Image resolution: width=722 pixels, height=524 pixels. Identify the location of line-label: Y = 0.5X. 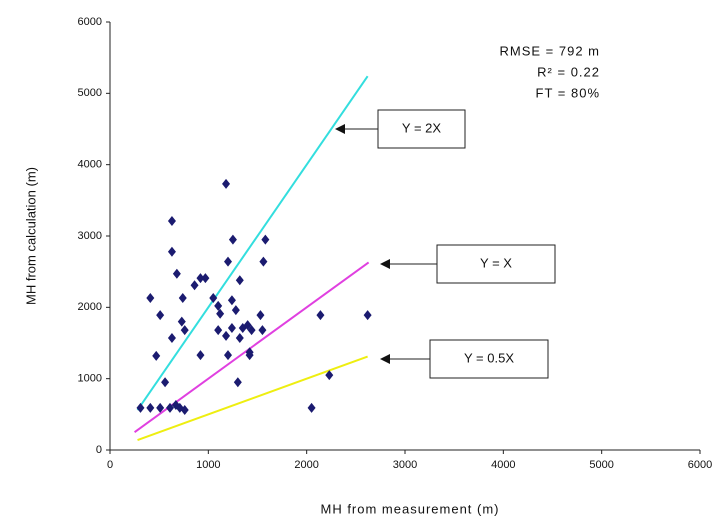
(489, 357).